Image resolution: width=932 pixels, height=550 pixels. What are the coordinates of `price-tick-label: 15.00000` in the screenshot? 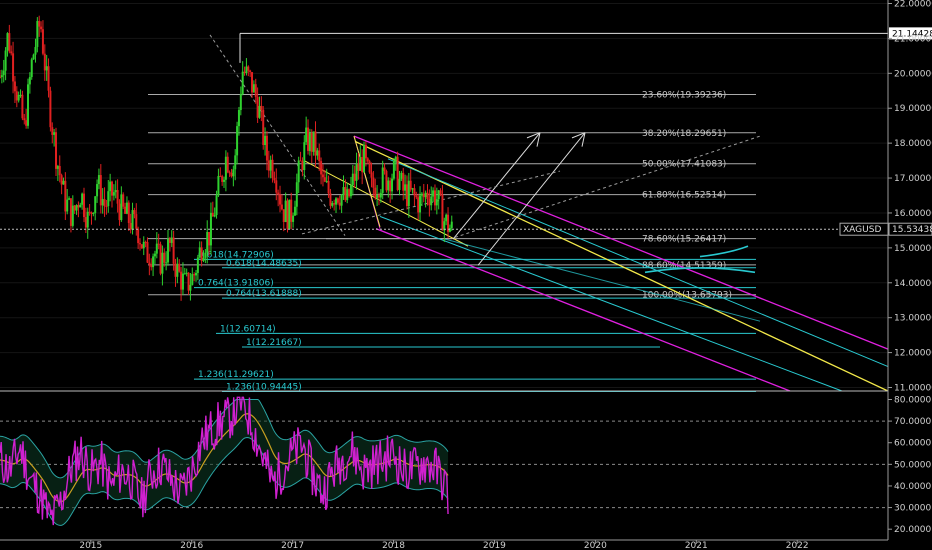 It's located at (913, 249).